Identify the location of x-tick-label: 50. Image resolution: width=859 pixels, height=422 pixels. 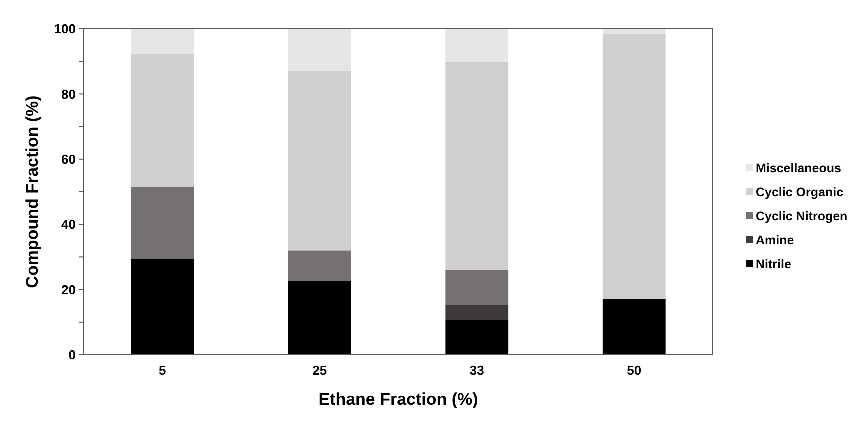
(634, 370).